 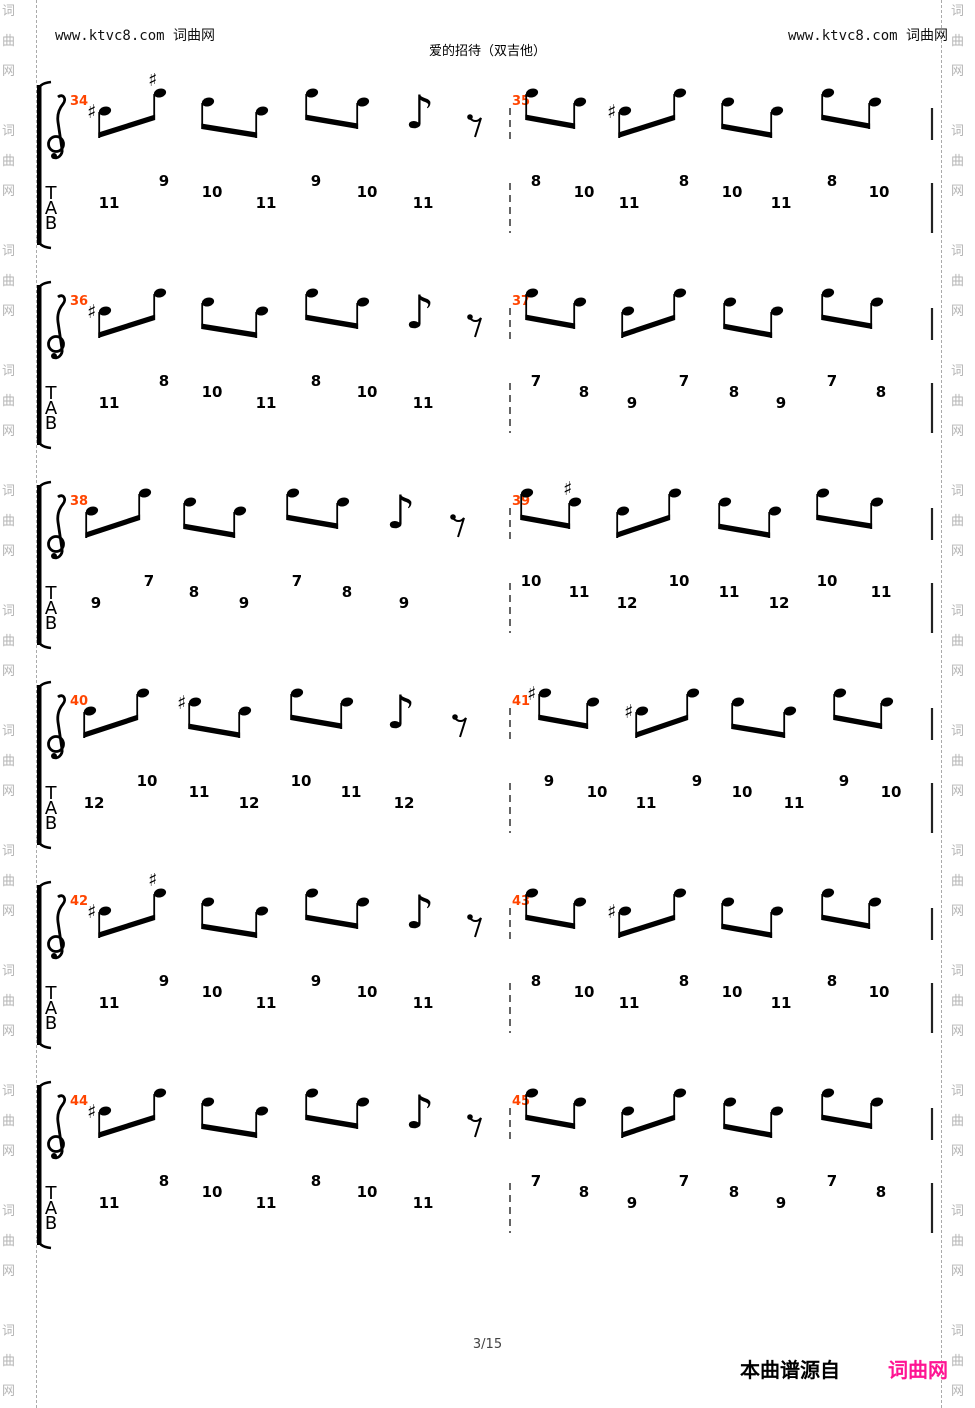 I want to click on measure-42: 42♯♯♪, so click(x=276, y=906).